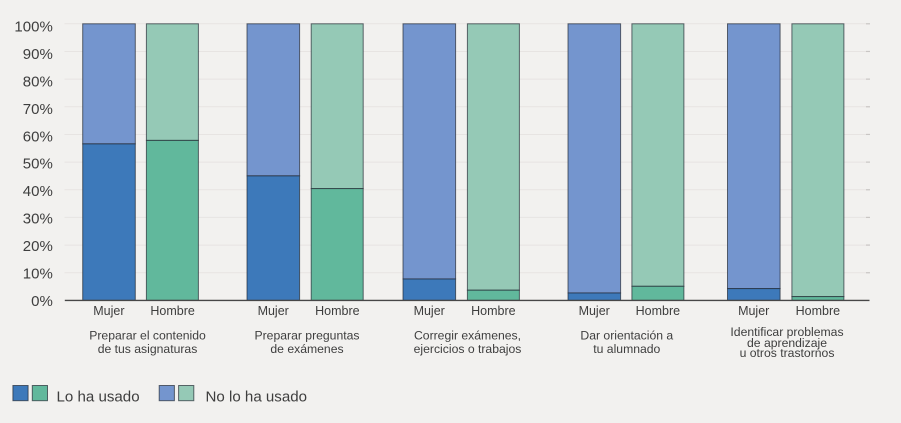 This screenshot has width=901, height=423. Describe the element at coordinates (626, 335) in the screenshot. I see `svg-text: Dar orientación a` at that location.